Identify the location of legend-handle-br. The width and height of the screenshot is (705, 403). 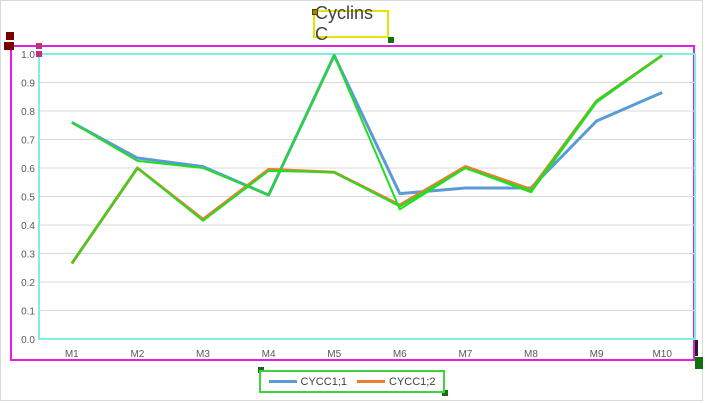
(445, 393).